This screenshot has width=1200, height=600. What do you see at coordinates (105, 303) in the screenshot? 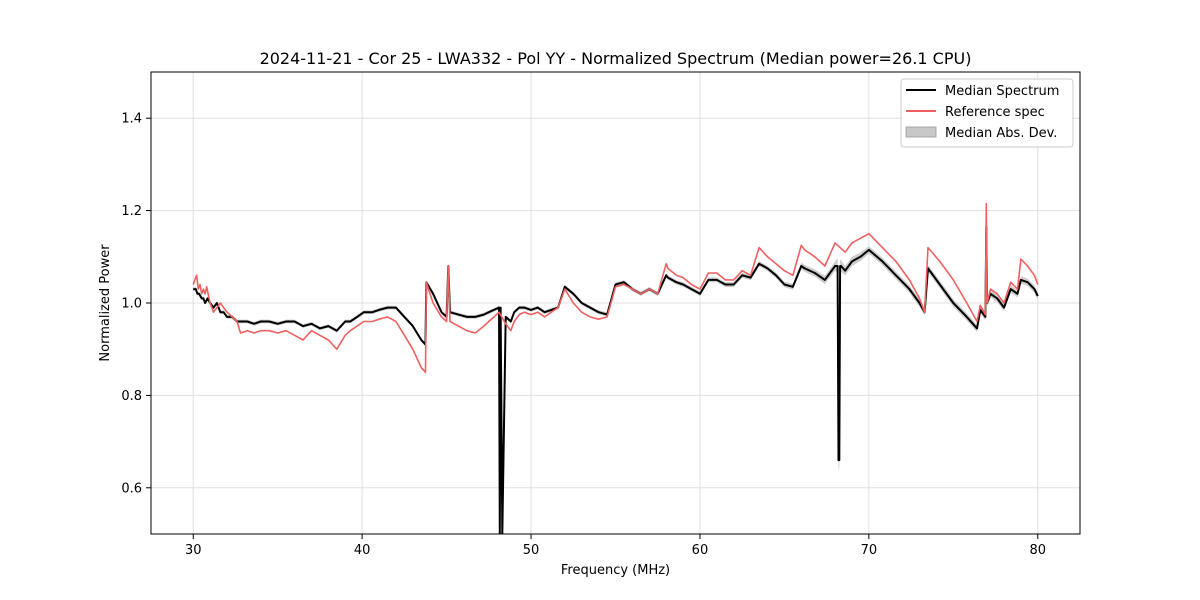
I see `y-axis-label: Normalized Power` at bounding box center [105, 303].